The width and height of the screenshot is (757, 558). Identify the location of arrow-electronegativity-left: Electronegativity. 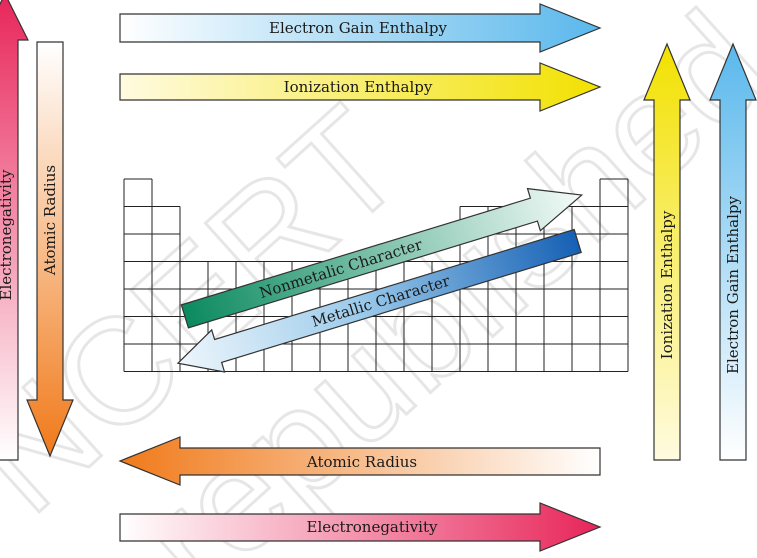
(14, 230).